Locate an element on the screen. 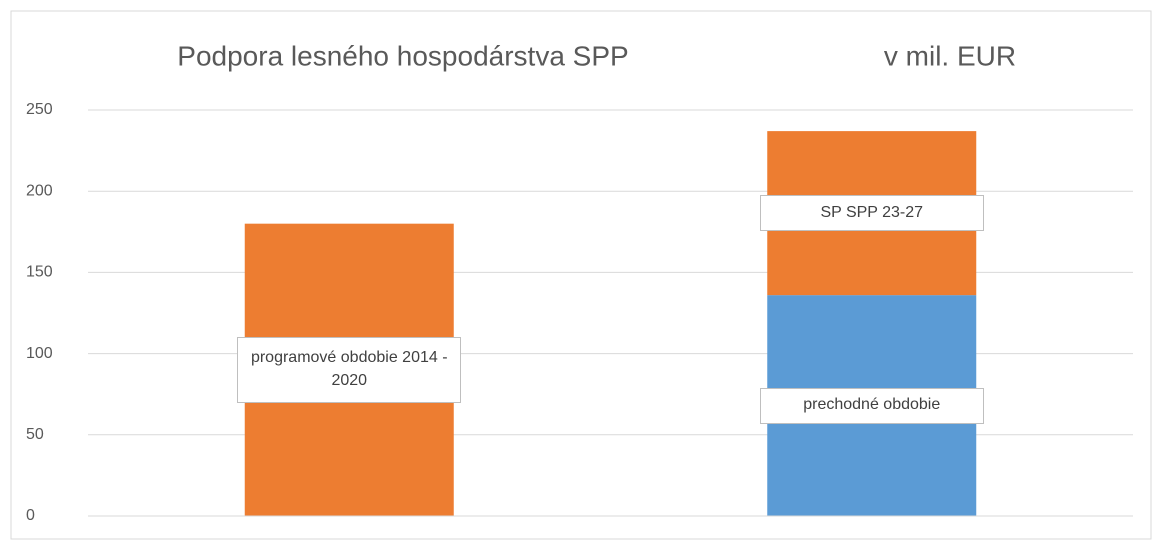 This screenshot has height=541, width=1153. data-label: programové obdobie 2014 - 2020 is located at coordinates (349, 369).